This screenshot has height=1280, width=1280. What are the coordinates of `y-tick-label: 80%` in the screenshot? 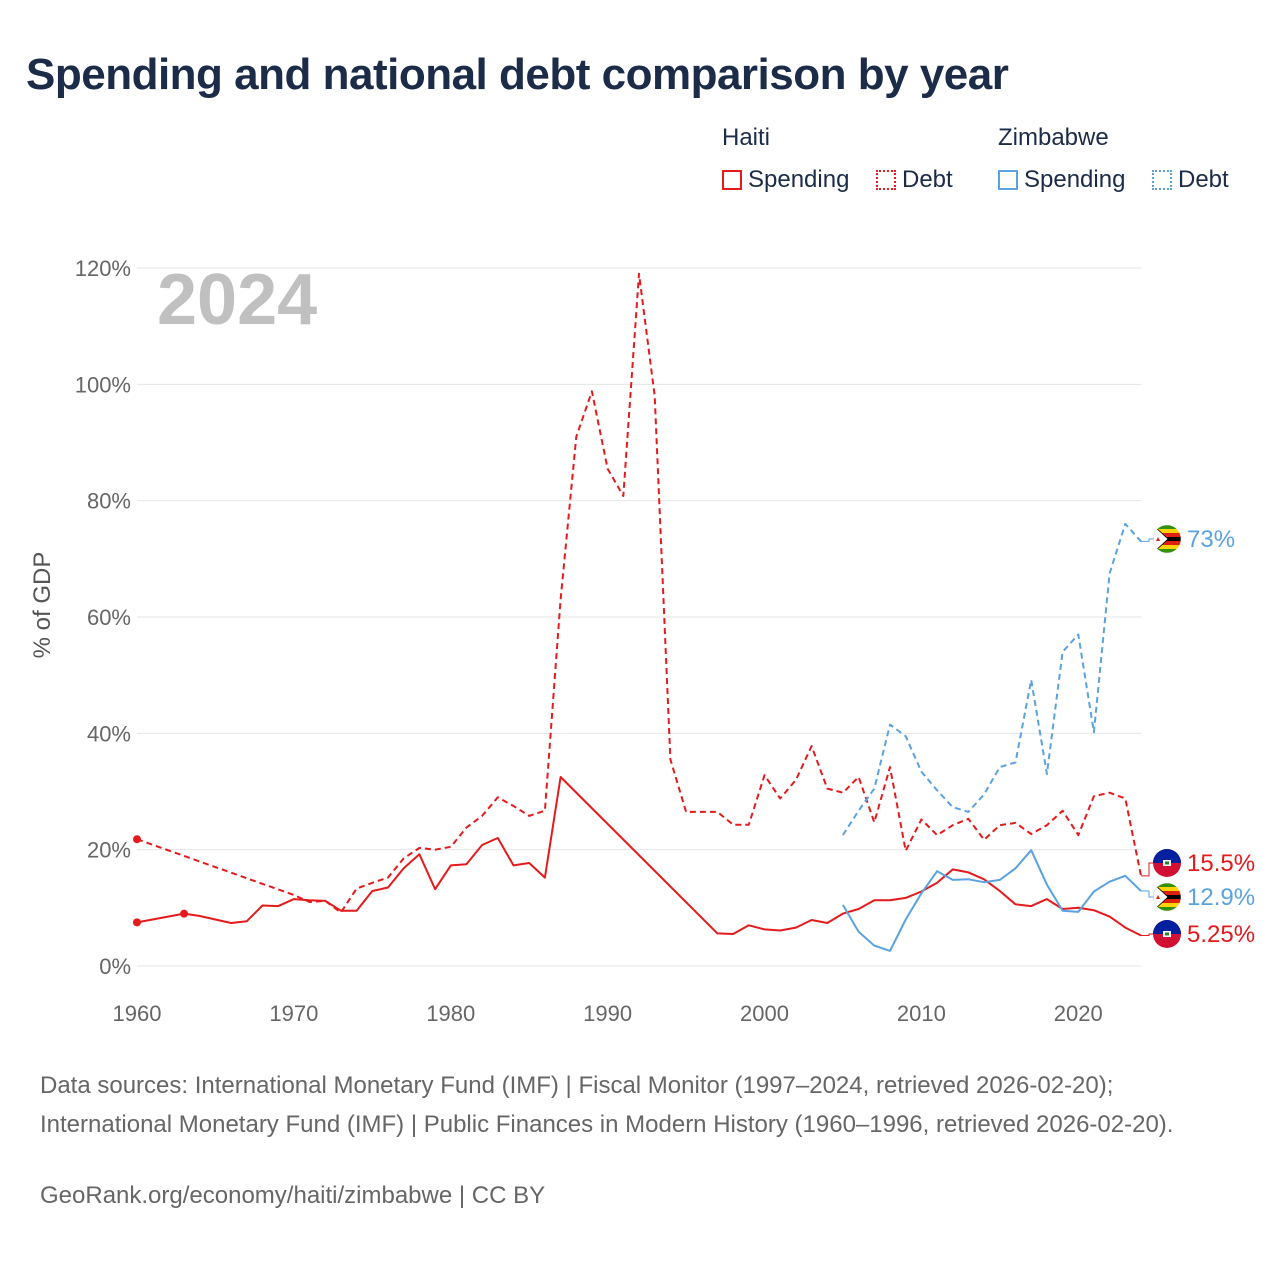 It's located at (109, 501).